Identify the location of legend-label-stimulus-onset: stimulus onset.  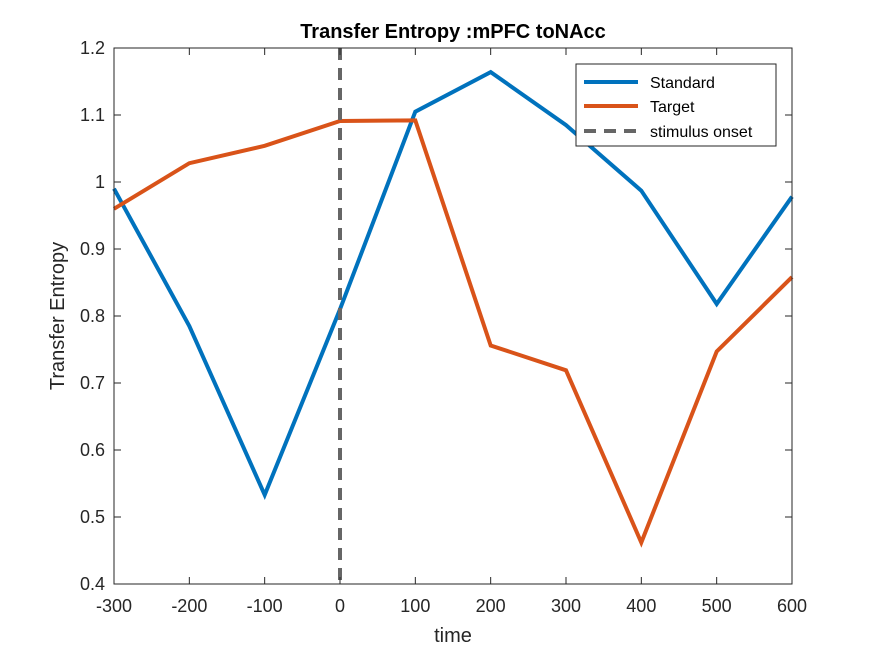
(701, 132).